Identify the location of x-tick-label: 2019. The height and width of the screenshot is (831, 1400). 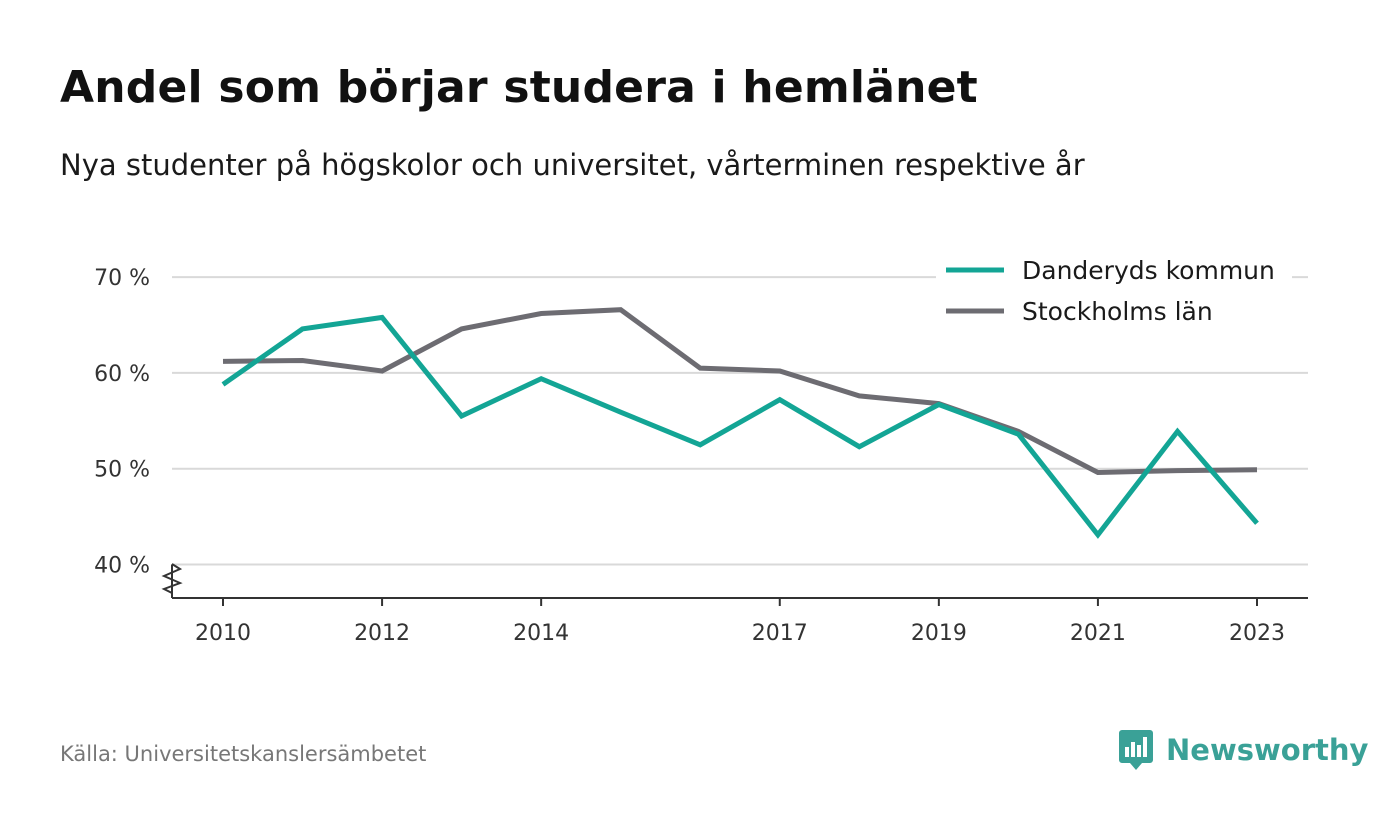
(939, 633).